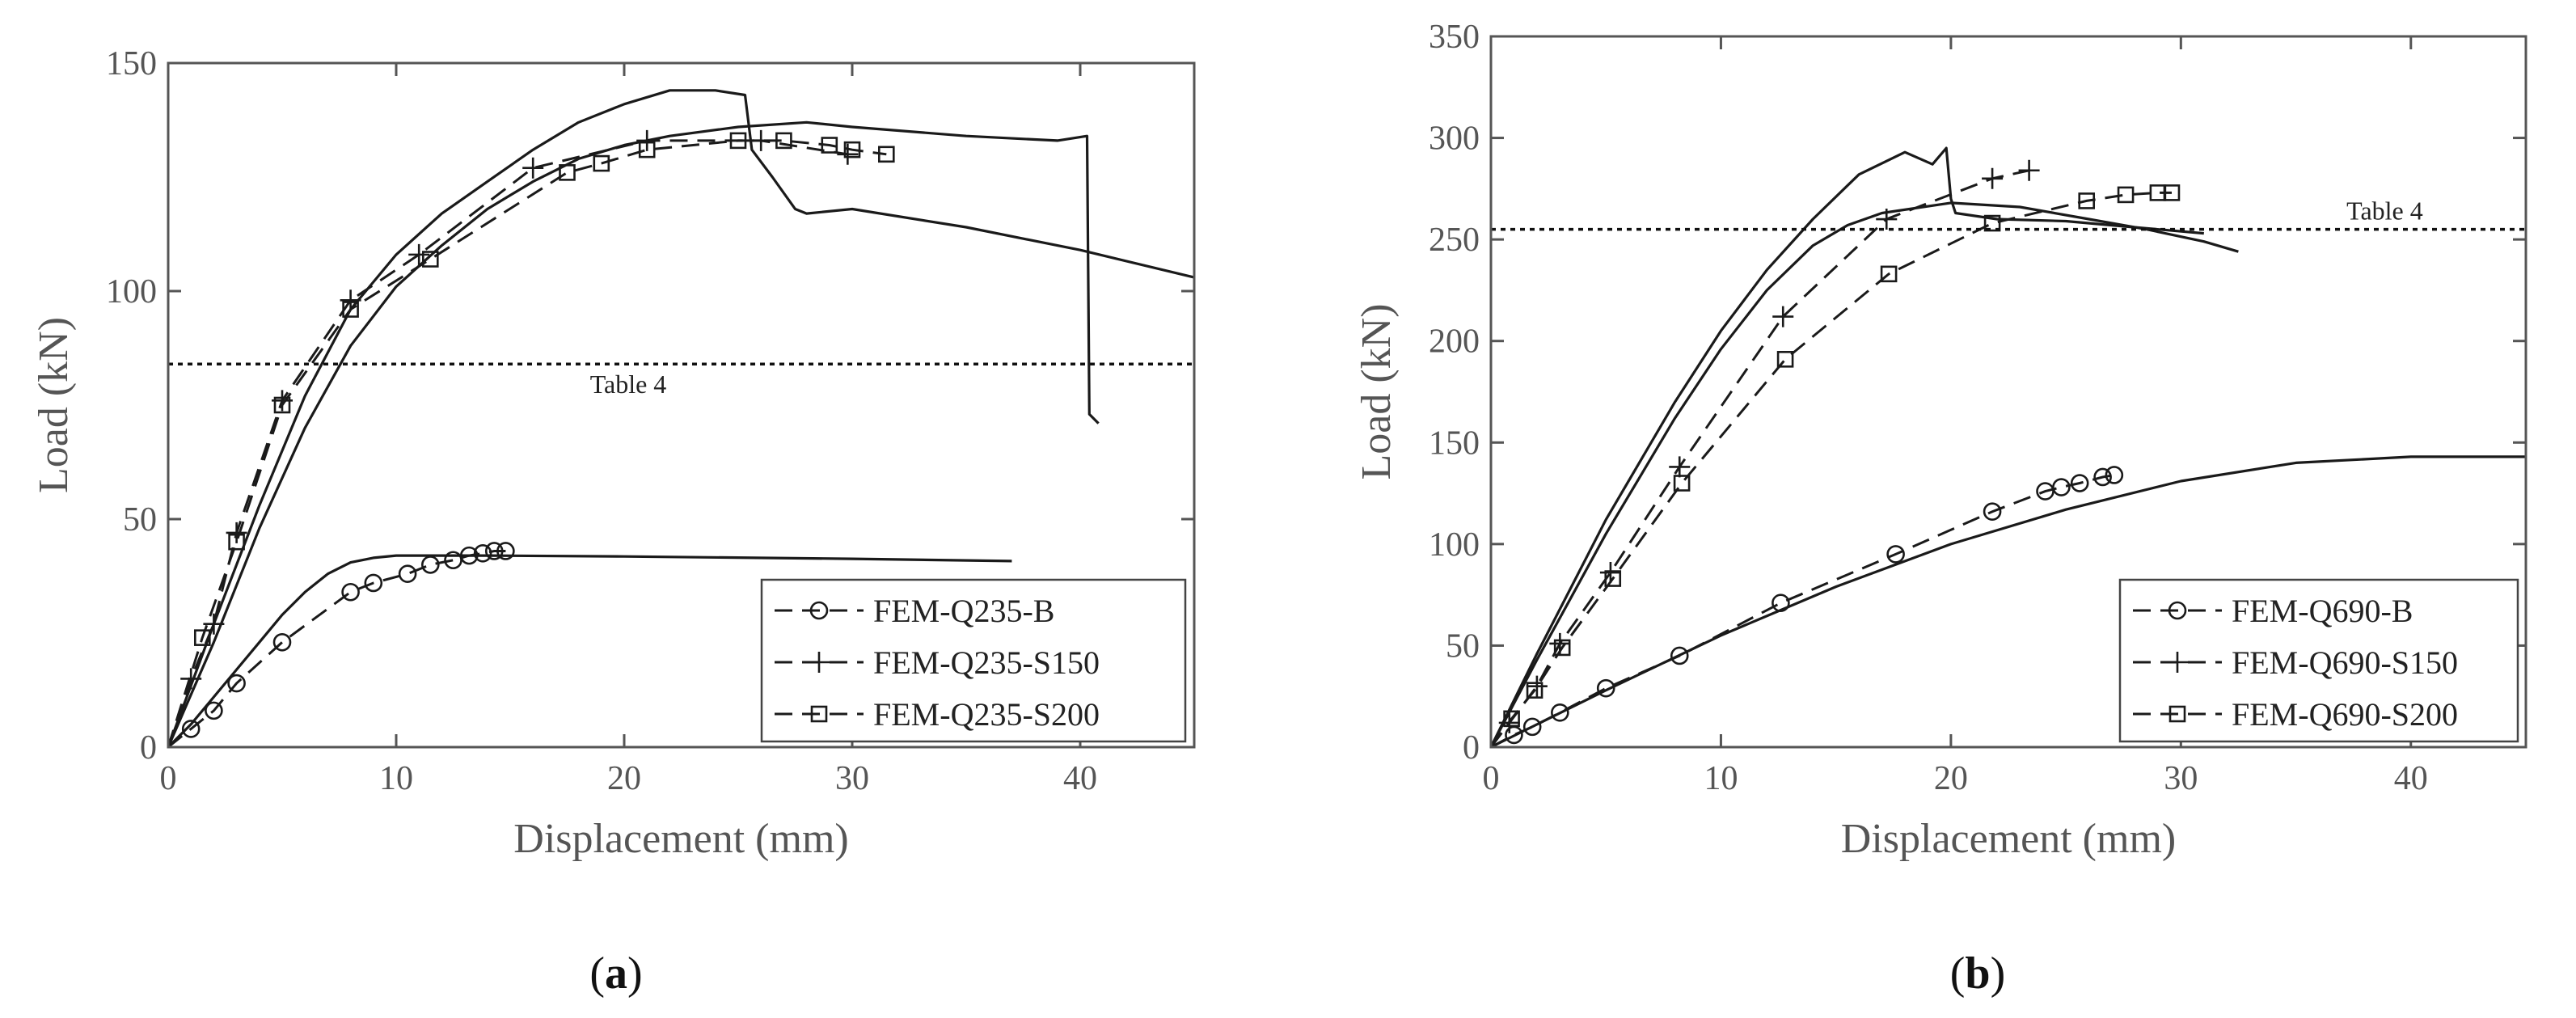 The width and height of the screenshot is (2576, 1018). I want to click on panel-a-reference-label: Table 4, so click(628, 385).